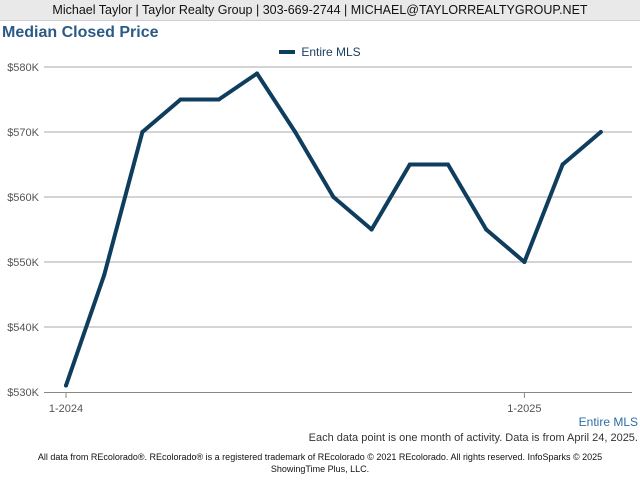  I want to click on disclaimer-line-2: ShowingTime Plus, LLC., so click(320, 469).